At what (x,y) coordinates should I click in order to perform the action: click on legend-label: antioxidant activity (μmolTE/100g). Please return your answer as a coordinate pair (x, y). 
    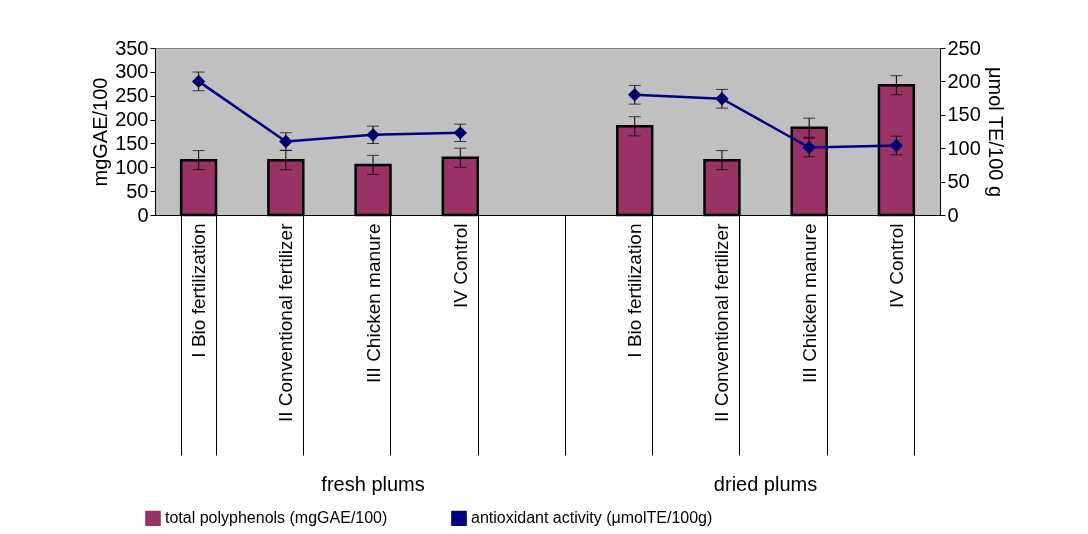
    Looking at the image, I should click on (592, 518).